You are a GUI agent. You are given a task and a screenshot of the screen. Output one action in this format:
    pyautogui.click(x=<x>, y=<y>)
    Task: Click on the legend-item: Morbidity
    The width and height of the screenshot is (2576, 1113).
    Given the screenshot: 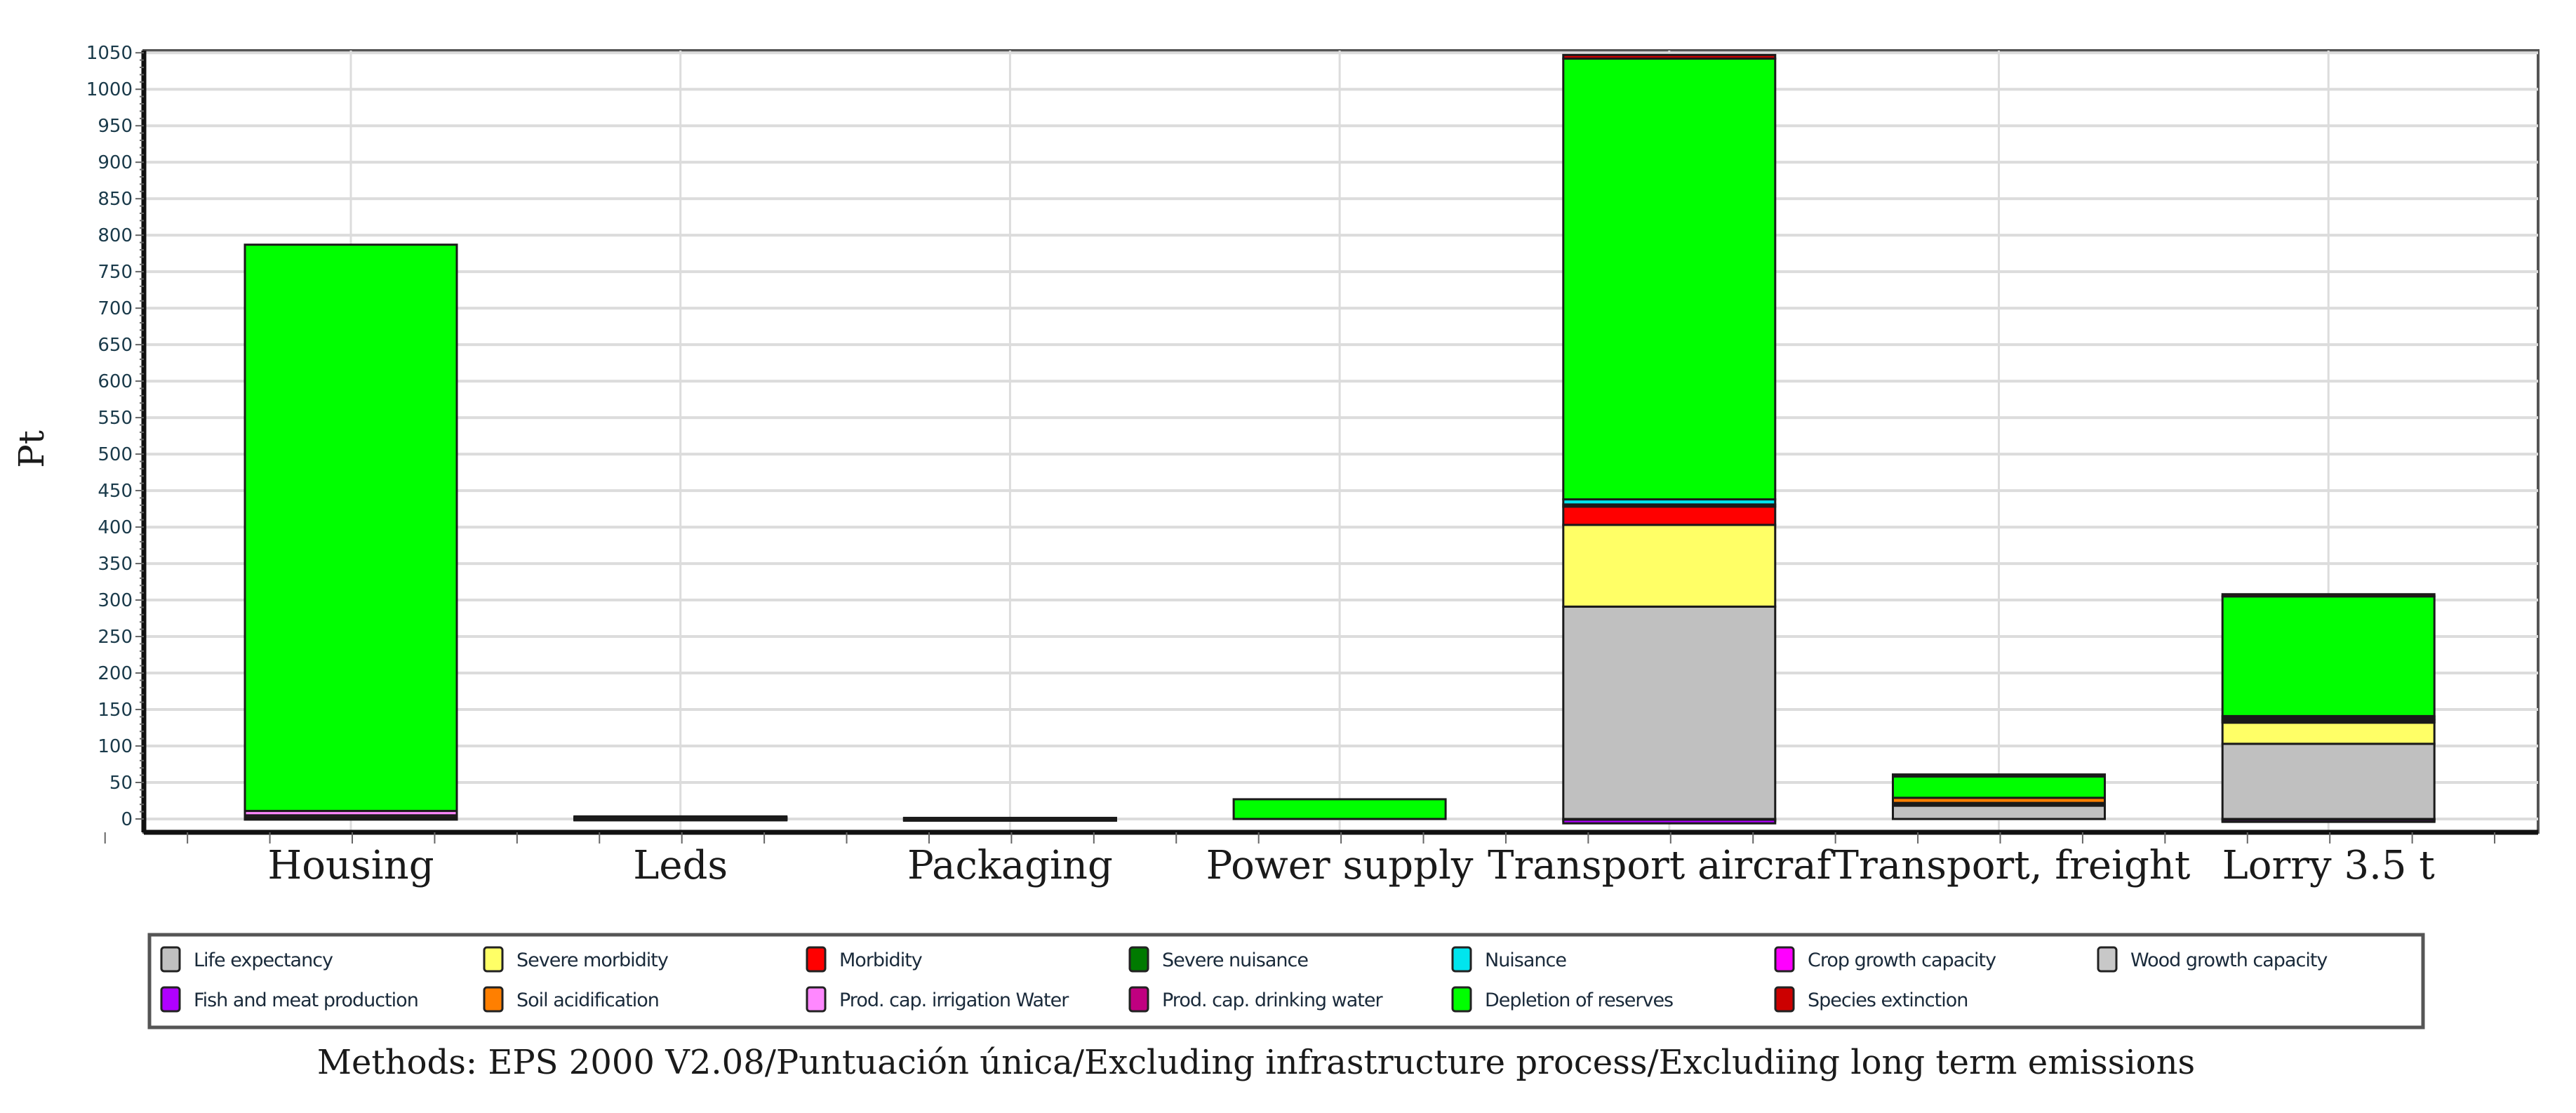 What is the action you would take?
    pyautogui.click(x=864, y=959)
    